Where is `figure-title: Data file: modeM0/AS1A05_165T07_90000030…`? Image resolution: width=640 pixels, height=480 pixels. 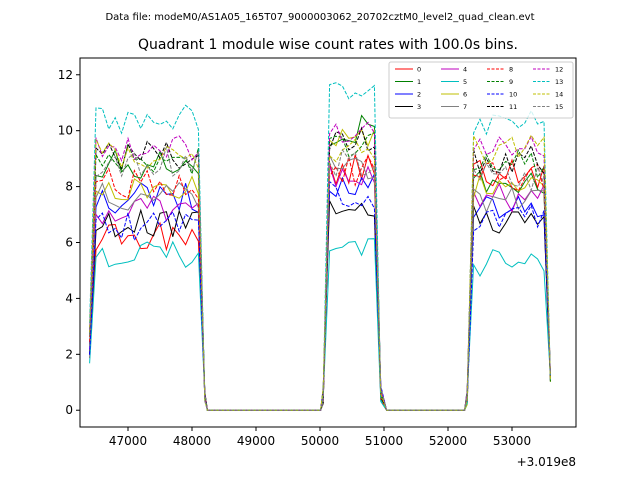
figure-title: Data file: modeM0/AS1A05_165T07_90000030… is located at coordinates (319, 17).